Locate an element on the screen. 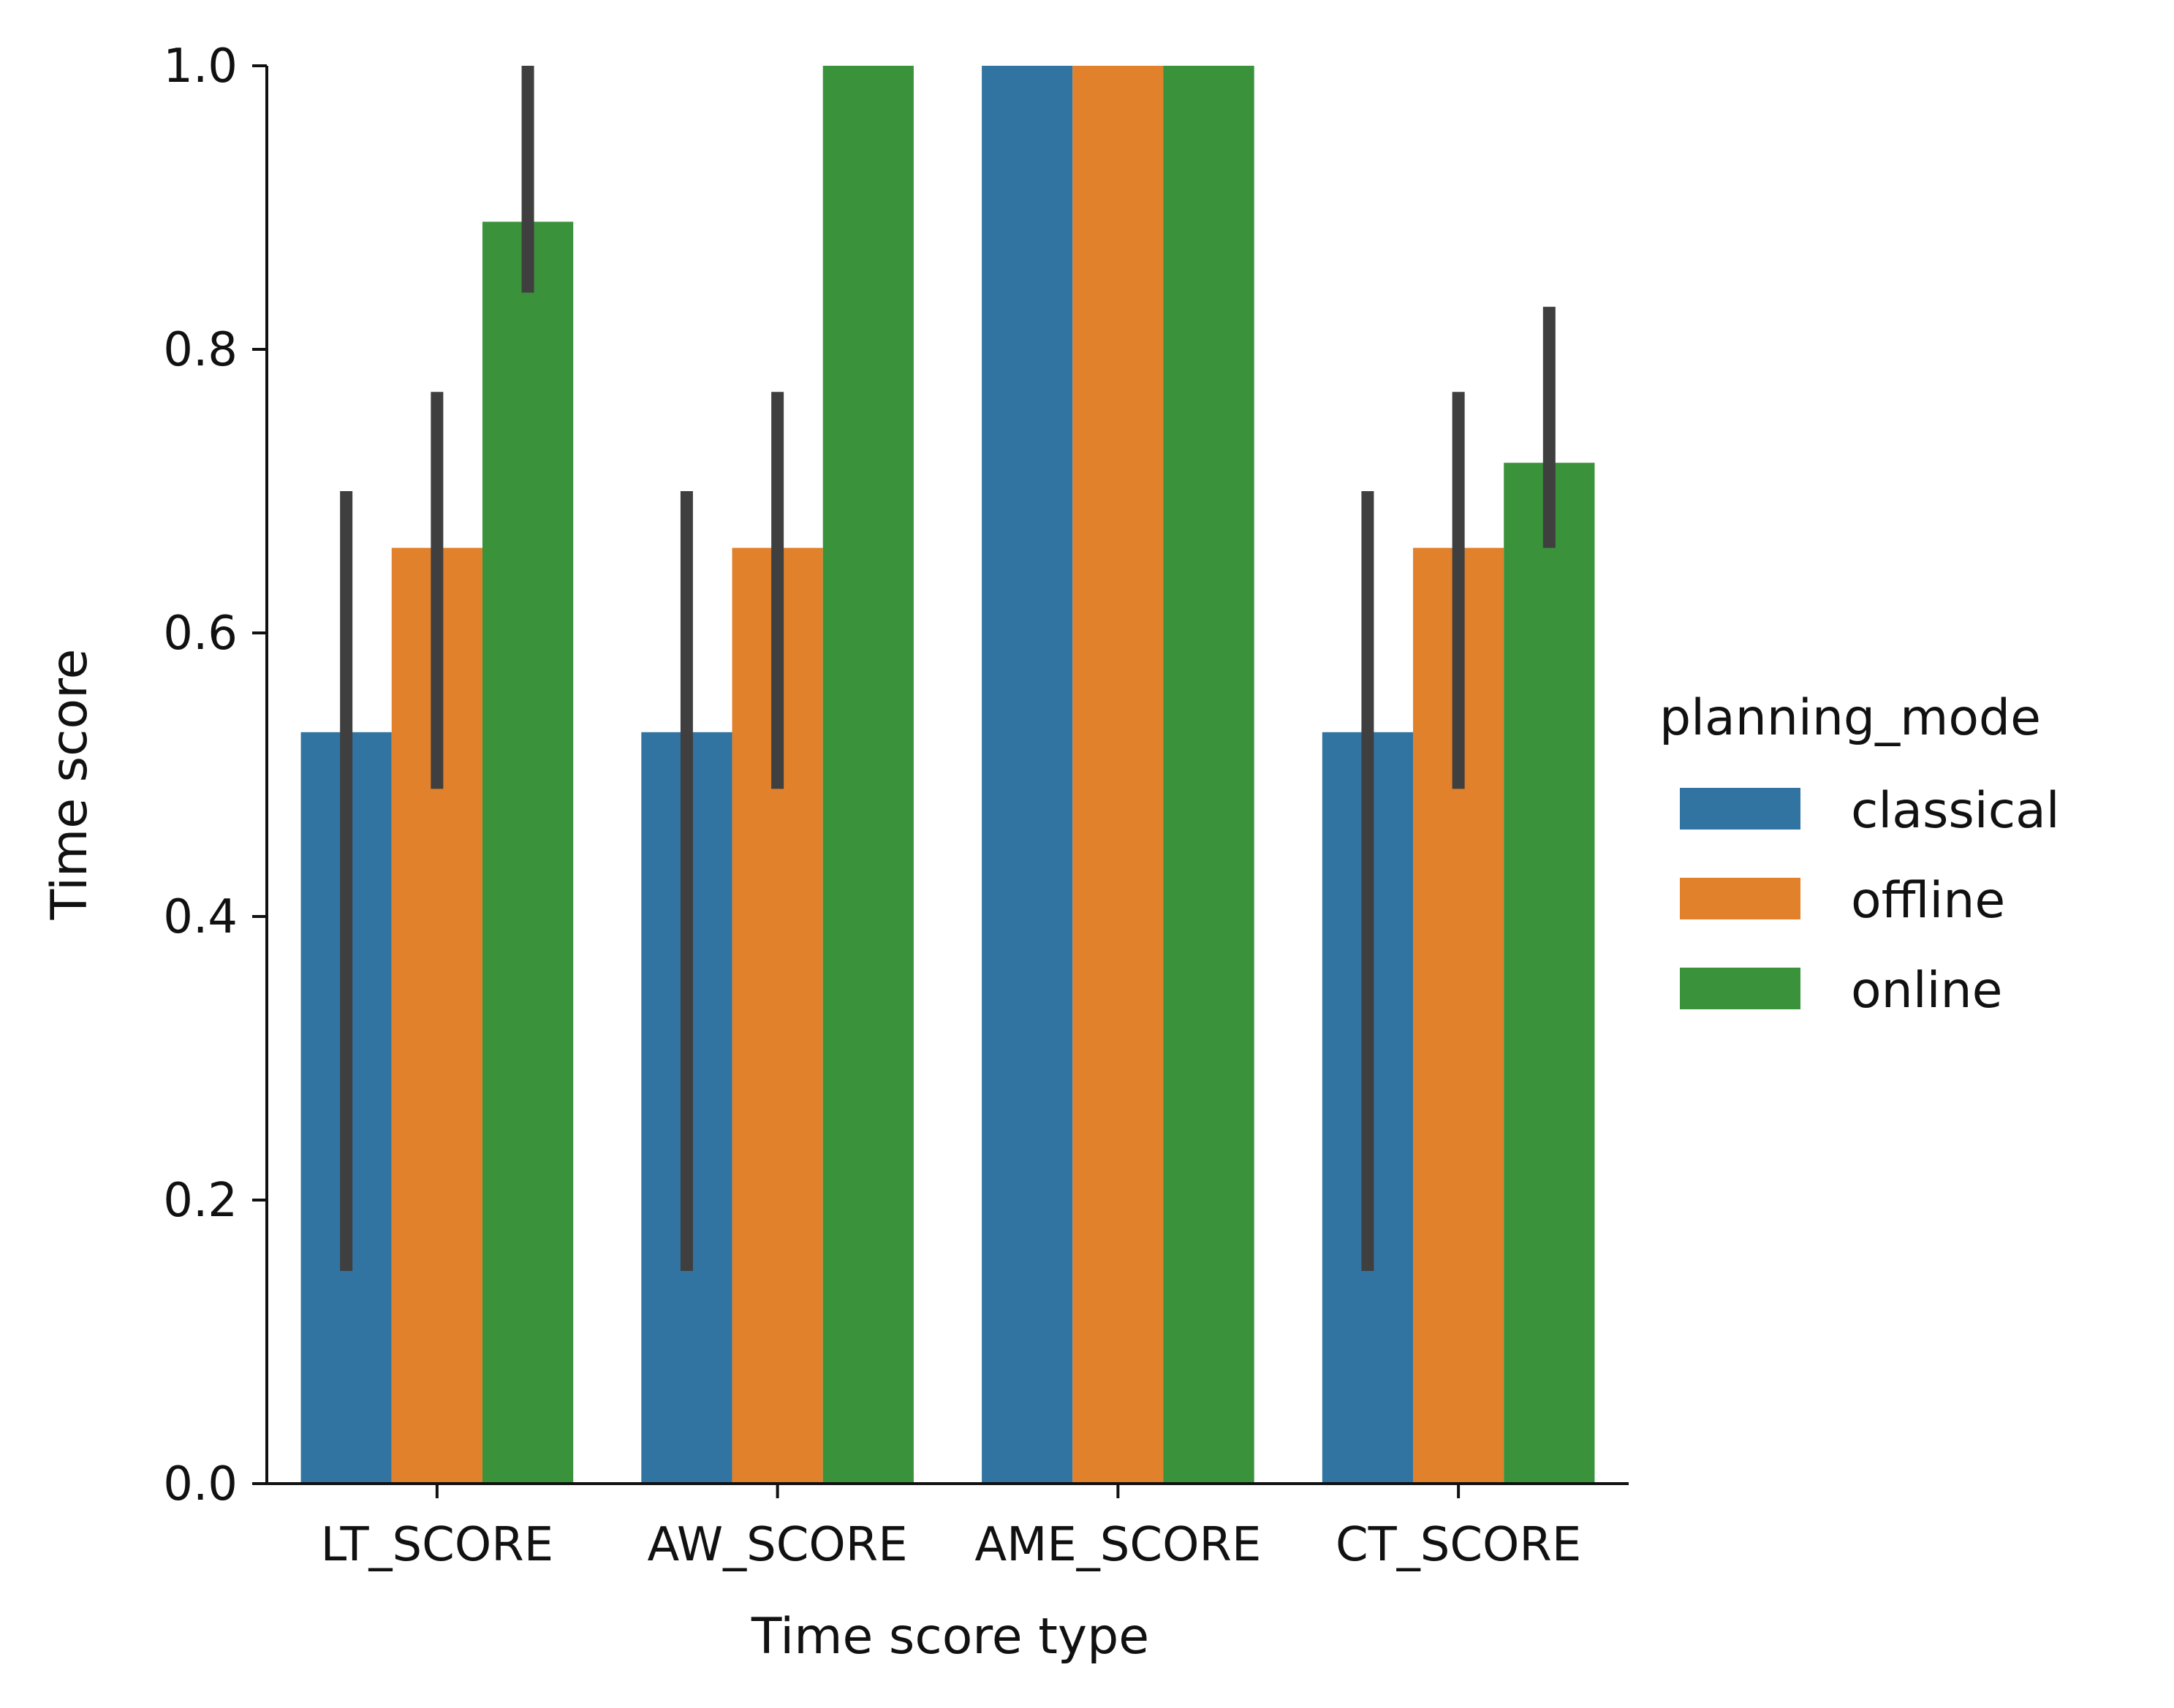 Image resolution: width=2174 pixels, height=1708 pixels. bar-online-ame_score is located at coordinates (1208, 775).